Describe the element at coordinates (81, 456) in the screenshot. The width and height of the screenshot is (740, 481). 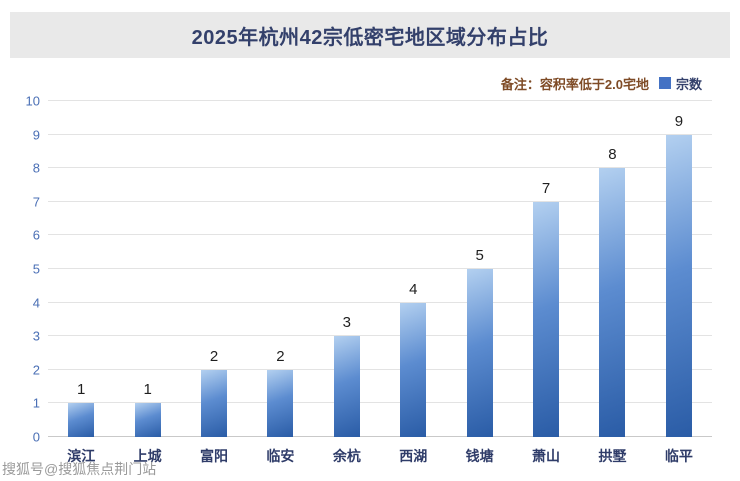
I see `x-category-label: 滨江` at that location.